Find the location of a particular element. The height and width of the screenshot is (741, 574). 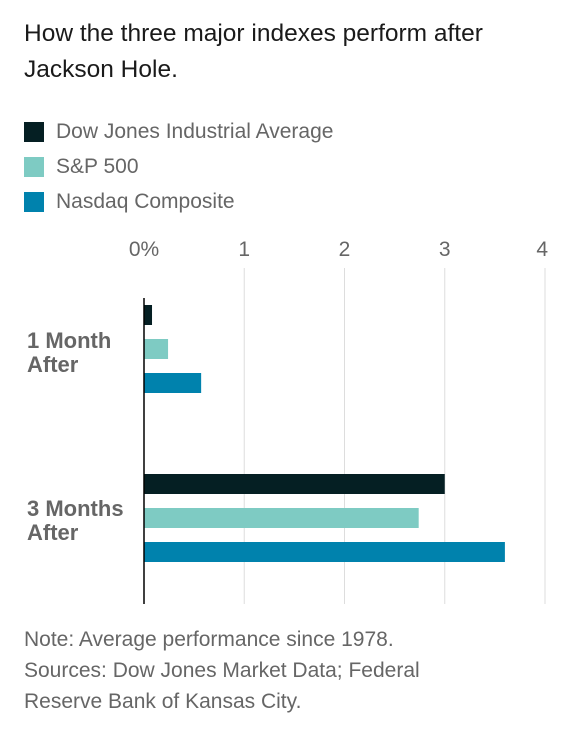

note-text: Note: Average performance since 1978. is located at coordinates (209, 639).